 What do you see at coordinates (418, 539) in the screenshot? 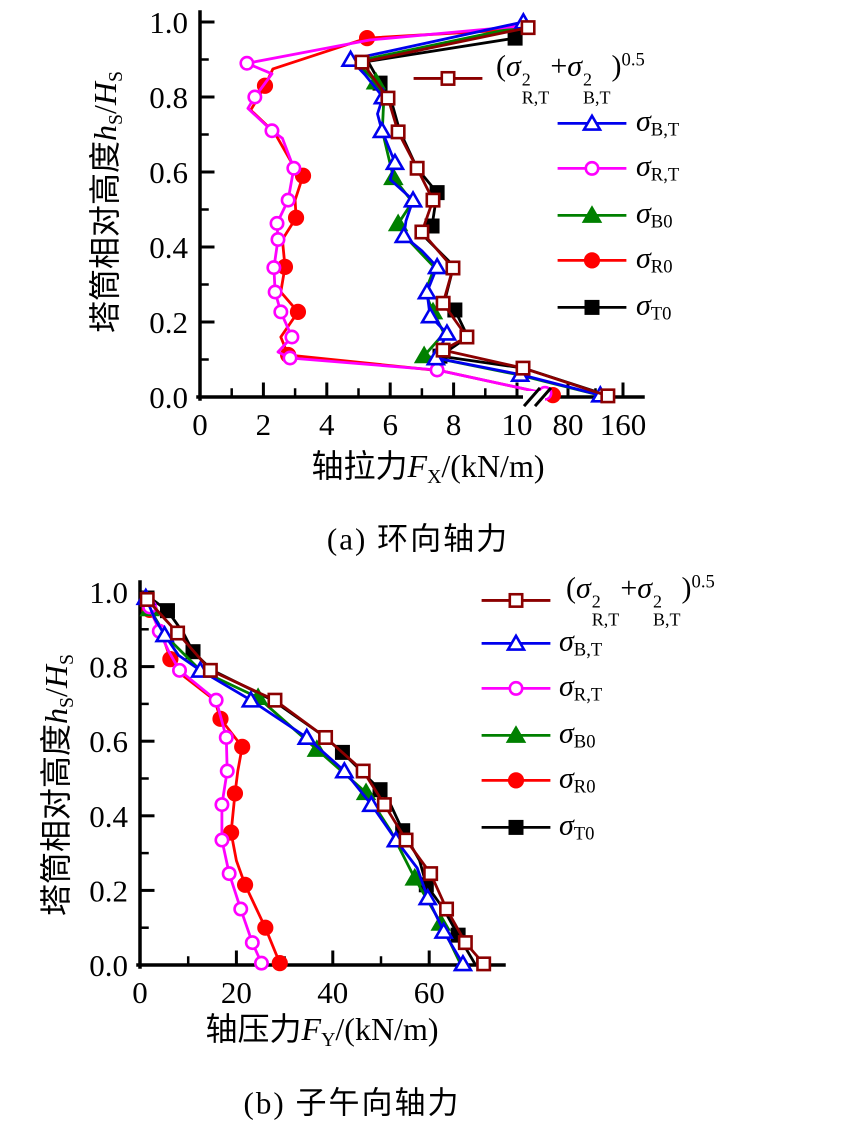
I see `chart-a-caption: (a) 环向轴力` at bounding box center [418, 539].